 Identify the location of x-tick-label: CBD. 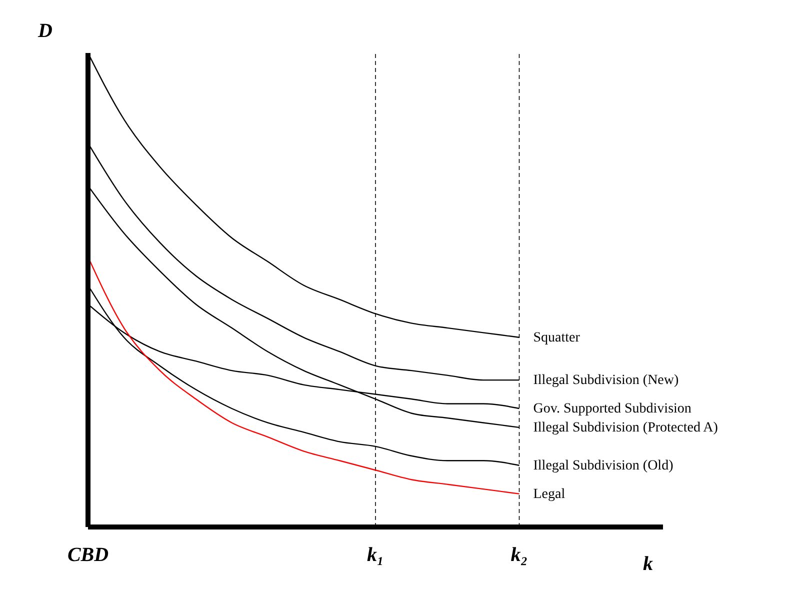
(88, 555).